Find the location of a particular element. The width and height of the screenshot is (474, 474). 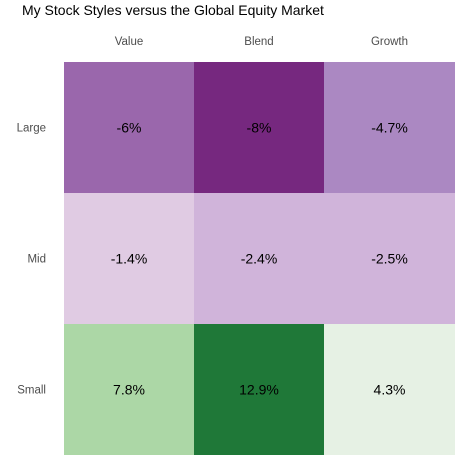

heatmap-cell-small-value is located at coordinates (129, 389).